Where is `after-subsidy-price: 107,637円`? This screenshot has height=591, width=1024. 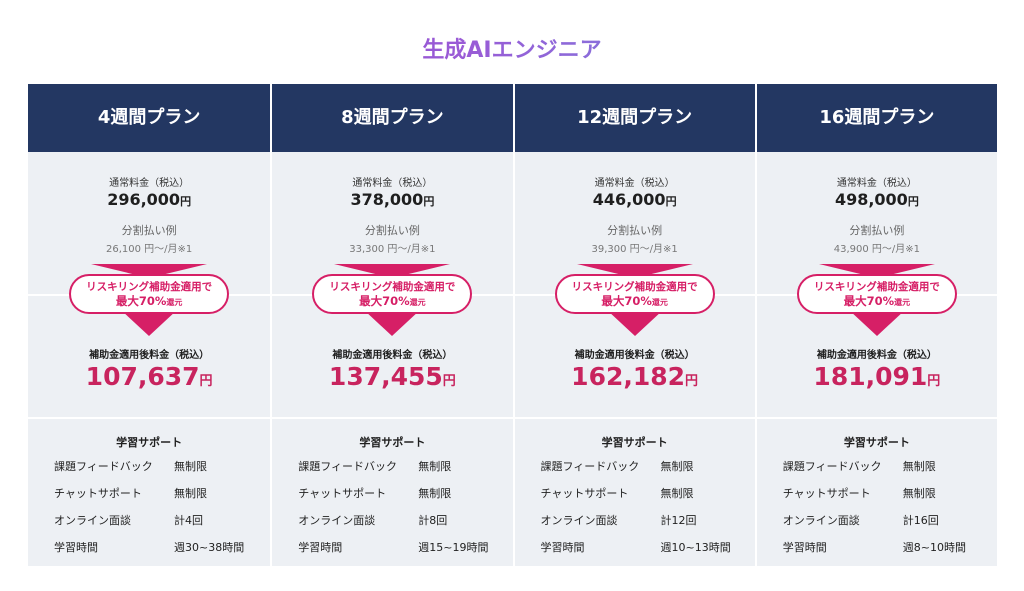
after-subsidy-price: 107,637円 is located at coordinates (149, 376).